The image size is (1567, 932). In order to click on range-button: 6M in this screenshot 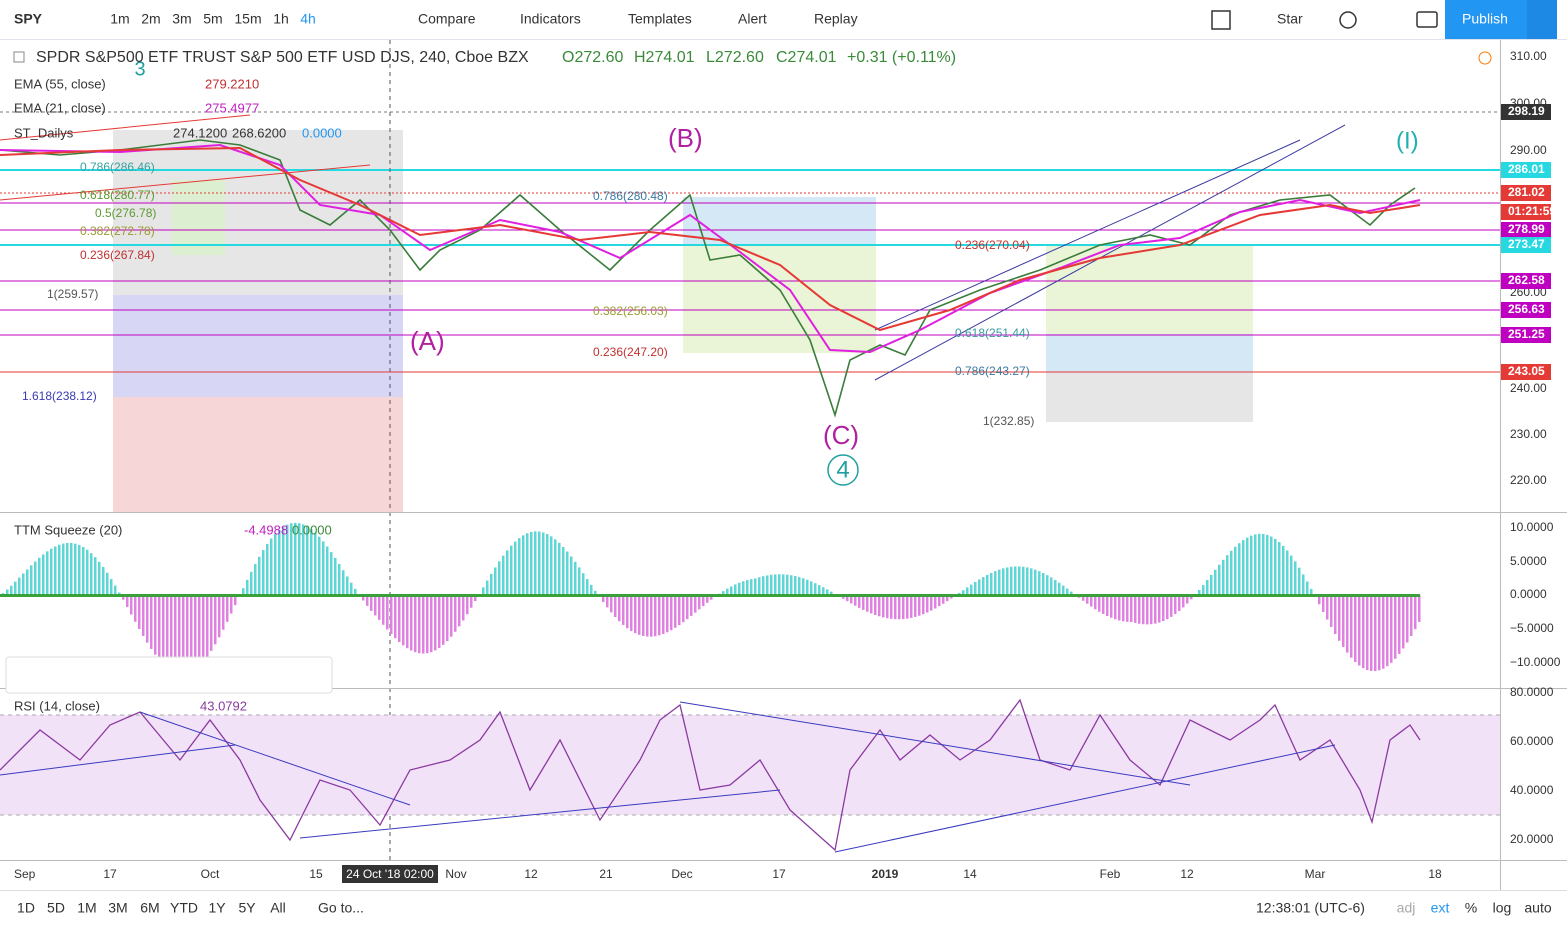, I will do `click(149, 908)`.